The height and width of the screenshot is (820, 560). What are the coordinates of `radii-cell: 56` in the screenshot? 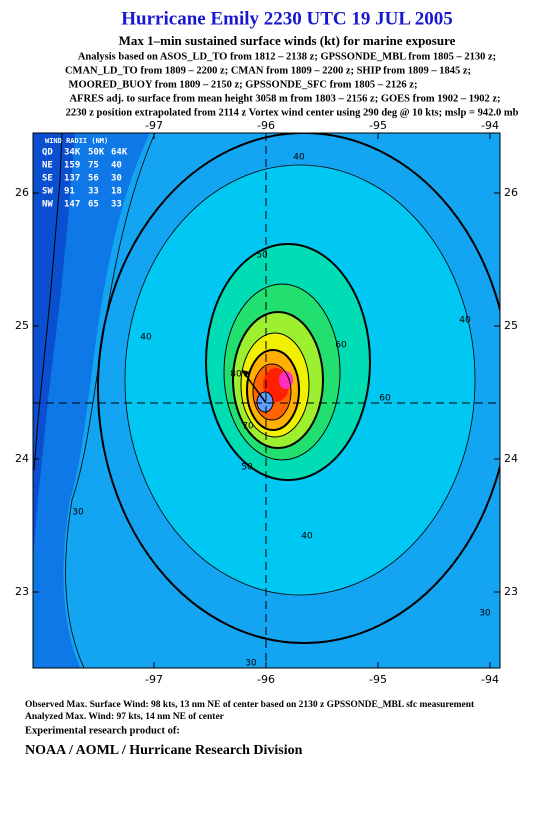 It's located at (93, 179).